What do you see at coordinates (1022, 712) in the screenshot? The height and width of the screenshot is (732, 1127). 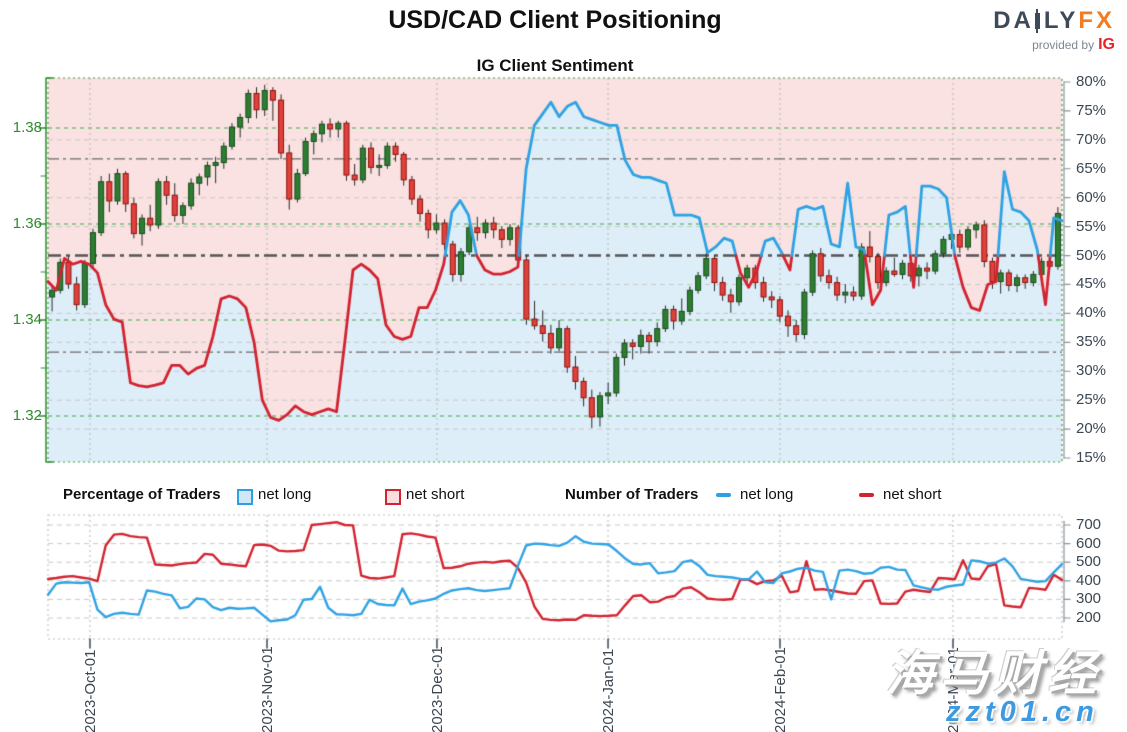 I see `watermark-site: zzt01.cn` at bounding box center [1022, 712].